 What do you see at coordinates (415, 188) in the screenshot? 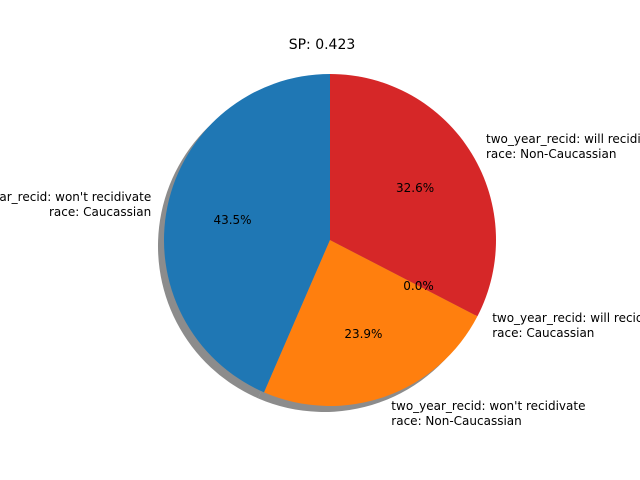
I see `slice-percent-label: 32.6%` at bounding box center [415, 188].